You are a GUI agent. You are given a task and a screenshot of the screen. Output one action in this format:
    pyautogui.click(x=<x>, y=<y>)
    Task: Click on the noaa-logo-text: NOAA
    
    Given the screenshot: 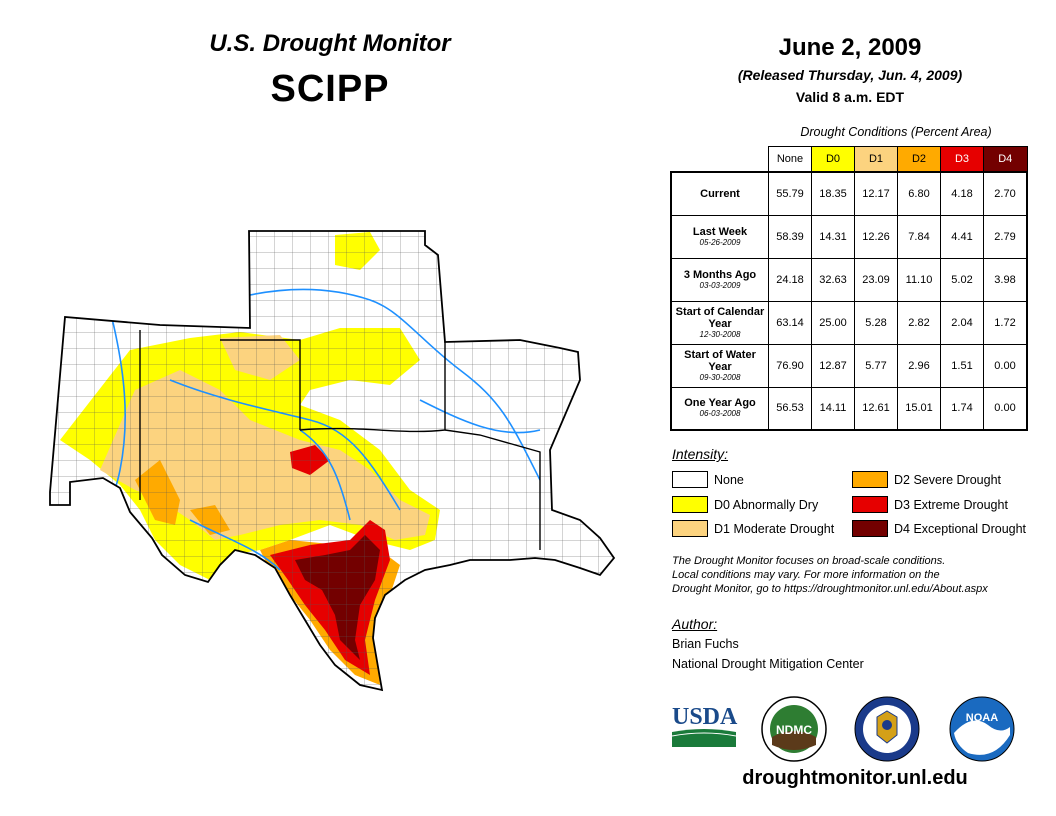 What is the action you would take?
    pyautogui.click(x=982, y=718)
    